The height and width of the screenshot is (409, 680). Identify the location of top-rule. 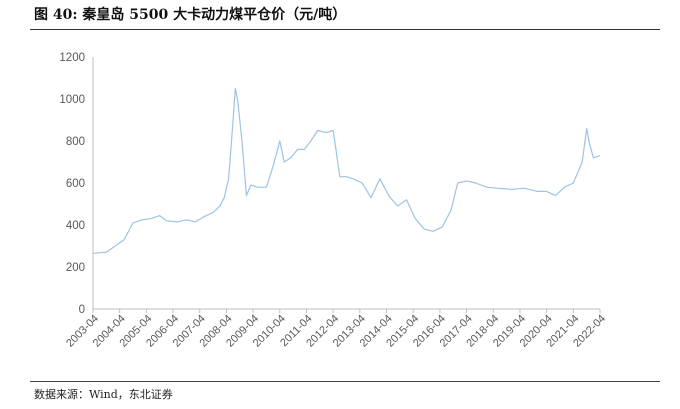
(345, 29).